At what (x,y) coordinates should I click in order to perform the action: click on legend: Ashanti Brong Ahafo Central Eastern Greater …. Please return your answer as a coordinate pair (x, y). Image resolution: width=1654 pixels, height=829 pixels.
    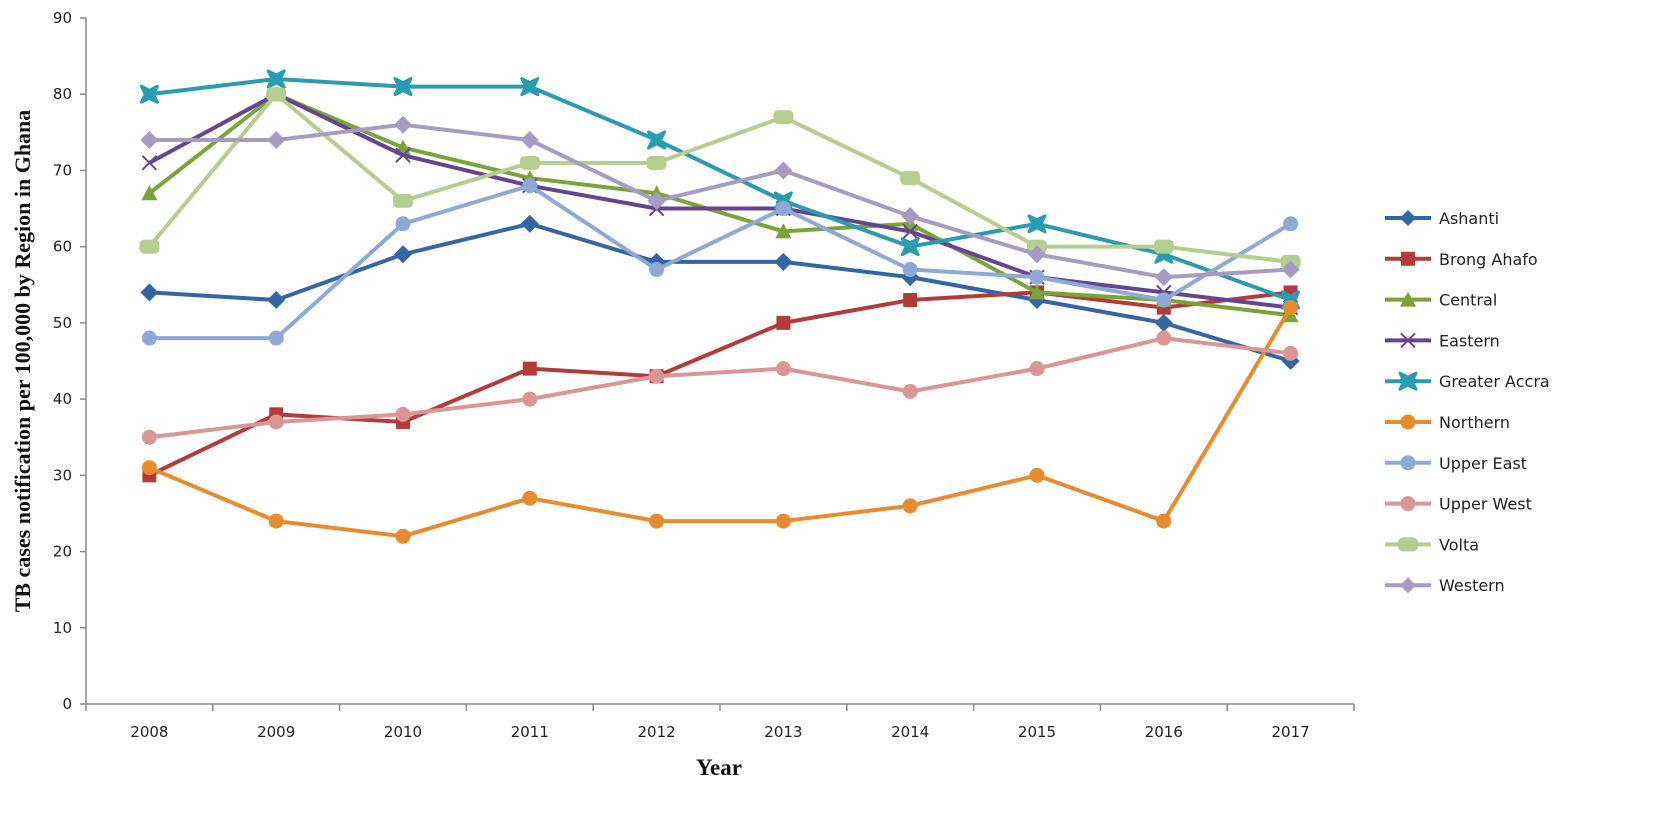
    Looking at the image, I should click on (1467, 402).